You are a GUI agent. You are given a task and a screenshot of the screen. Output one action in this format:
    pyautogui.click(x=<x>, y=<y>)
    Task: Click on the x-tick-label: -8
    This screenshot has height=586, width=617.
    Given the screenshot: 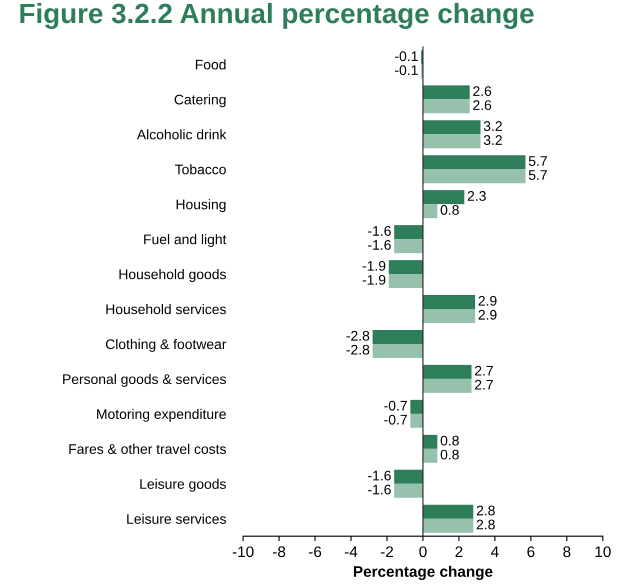 What is the action you would take?
    pyautogui.click(x=279, y=552)
    